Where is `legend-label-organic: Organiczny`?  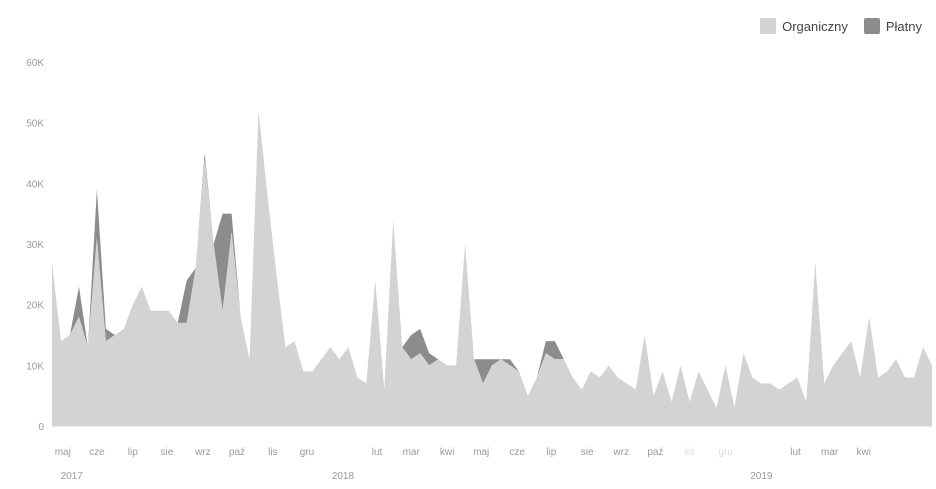 legend-label-organic: Organiczny is located at coordinates (815, 26).